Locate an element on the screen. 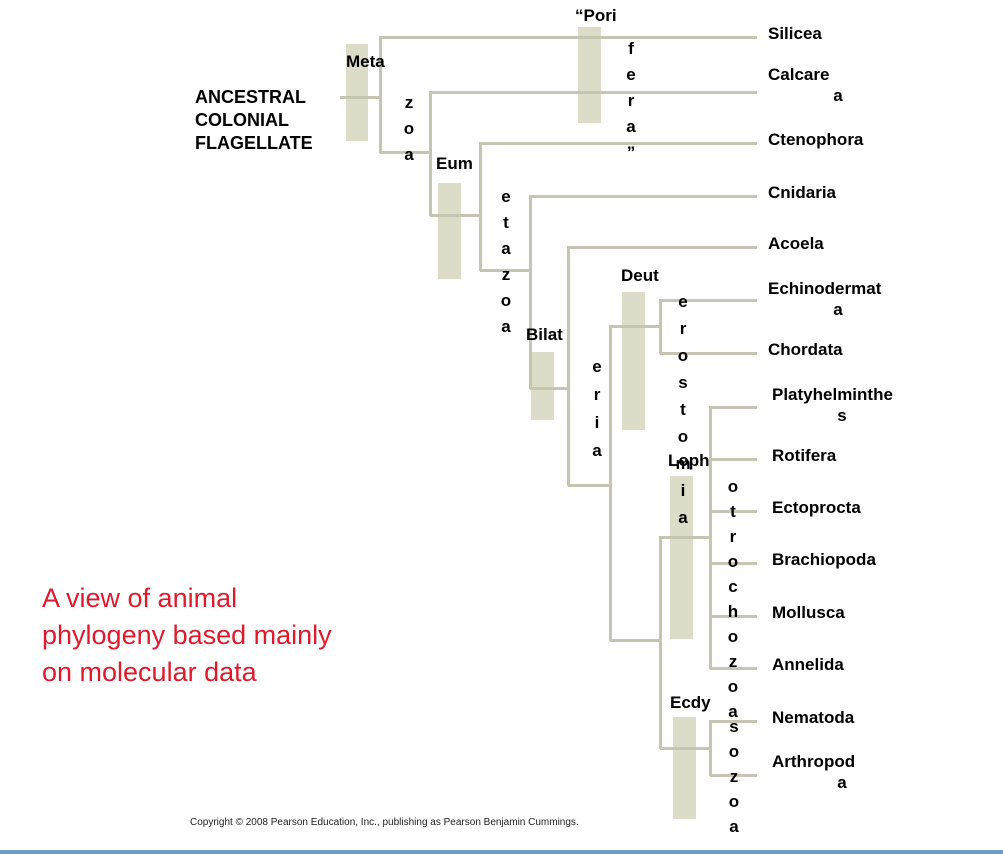  clade-label-tail-bilateria: e r i a is located at coordinates (597, 408).